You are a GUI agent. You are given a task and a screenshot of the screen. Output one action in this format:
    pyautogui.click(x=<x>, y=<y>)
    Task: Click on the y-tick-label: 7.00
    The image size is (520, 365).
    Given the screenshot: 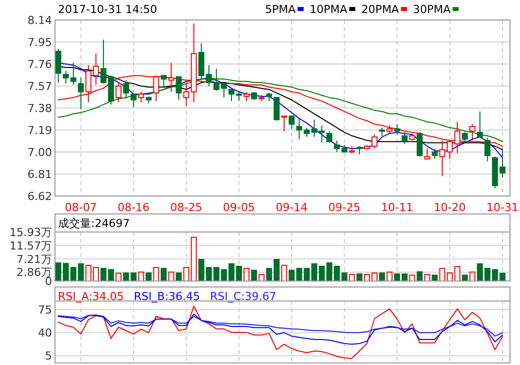 What is the action you would take?
    pyautogui.click(x=40, y=152)
    